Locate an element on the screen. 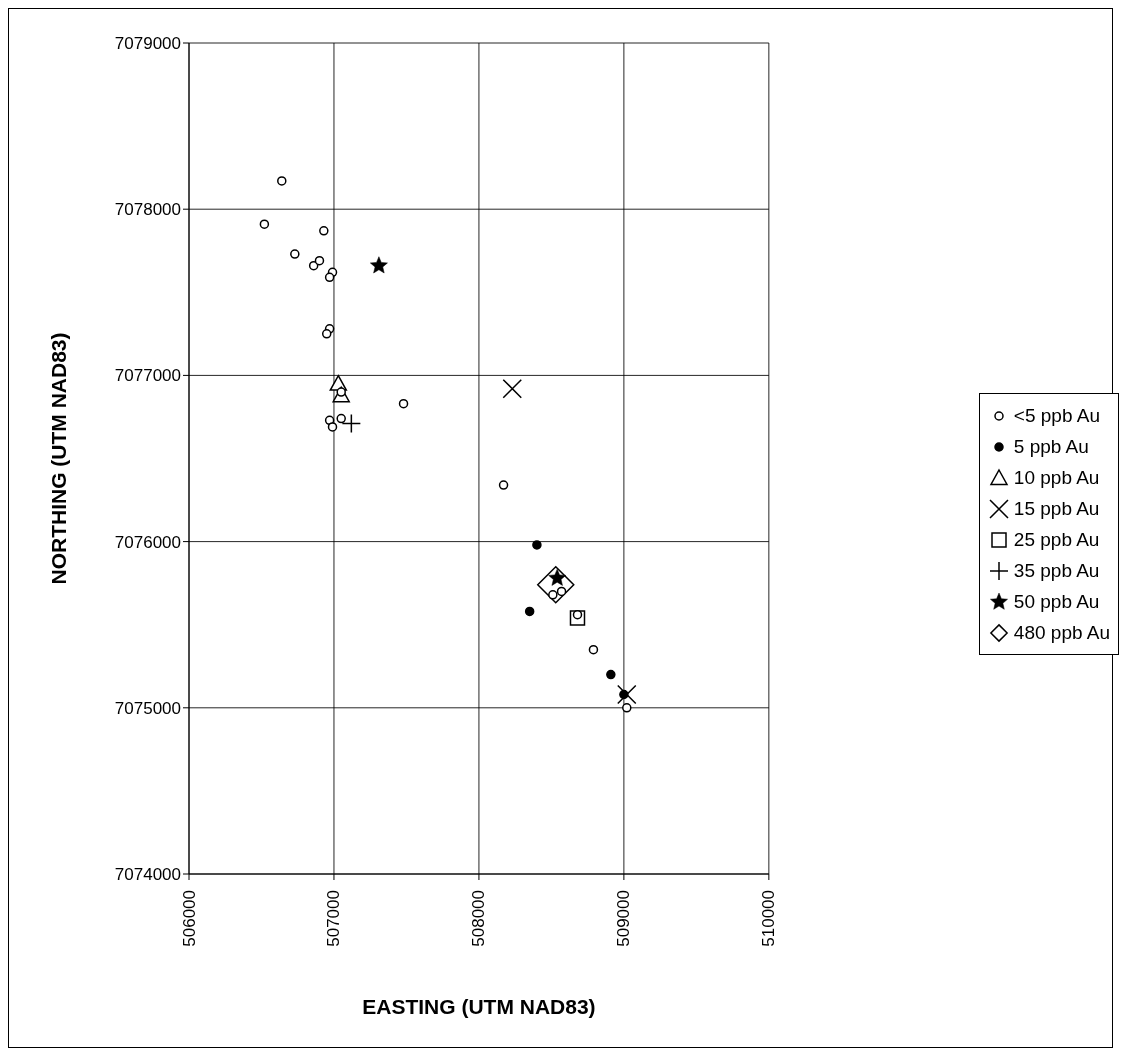 The width and height of the screenshot is (1121, 1056). y-axis-title: NORTHING (UTM NAD83) is located at coordinates (59, 458).